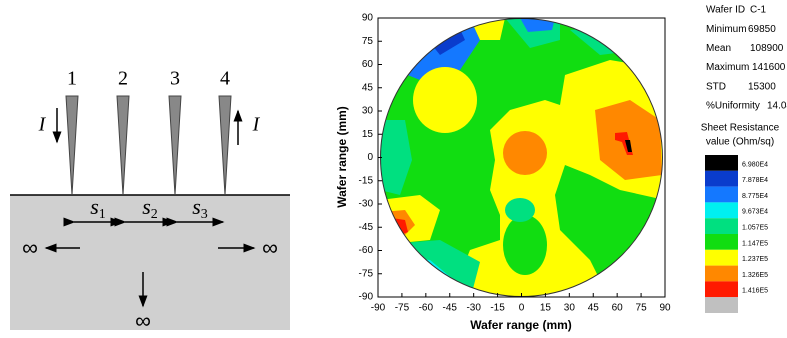 This screenshot has width=787, height=338. What do you see at coordinates (755, 228) in the screenshot?
I see `legend-label: 1.057E5` at bounding box center [755, 228].